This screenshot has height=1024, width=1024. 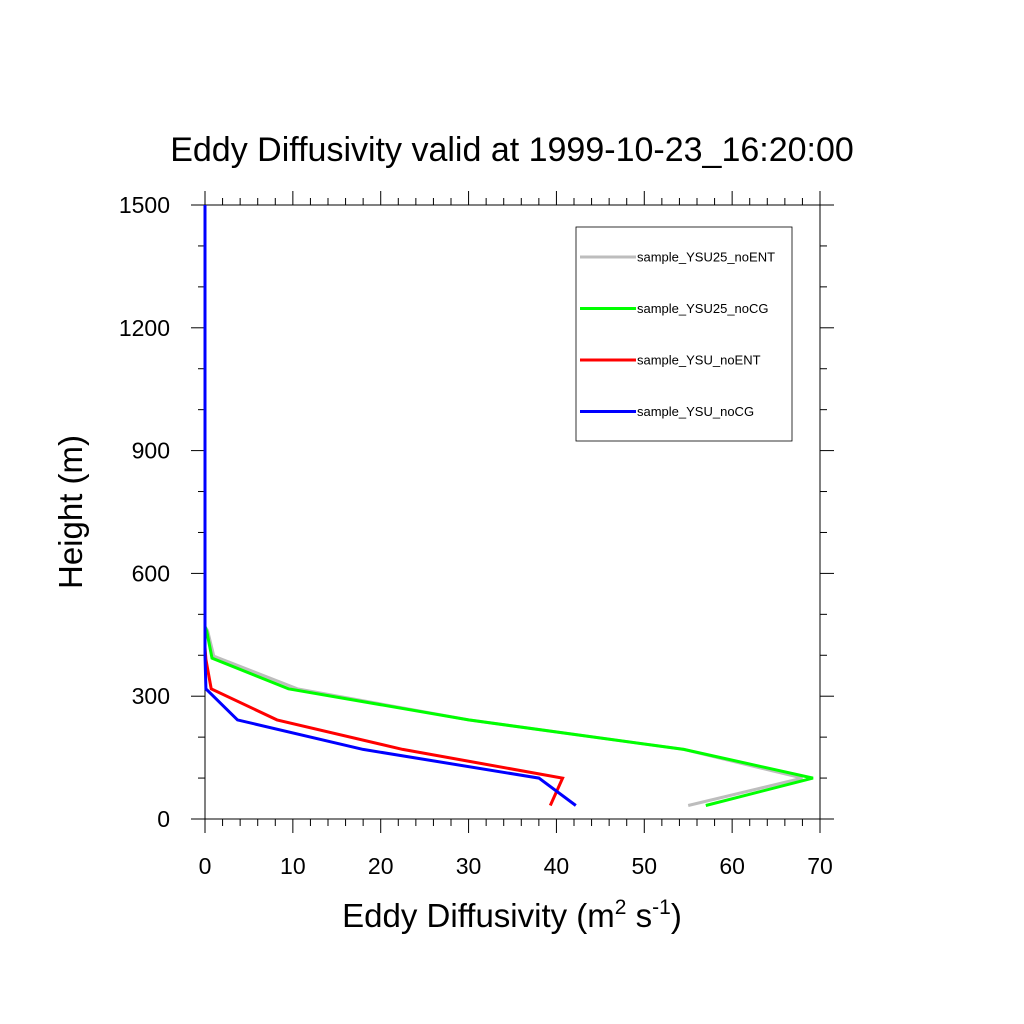 What do you see at coordinates (469, 866) in the screenshot?
I see `x-tick-label: 30` at bounding box center [469, 866].